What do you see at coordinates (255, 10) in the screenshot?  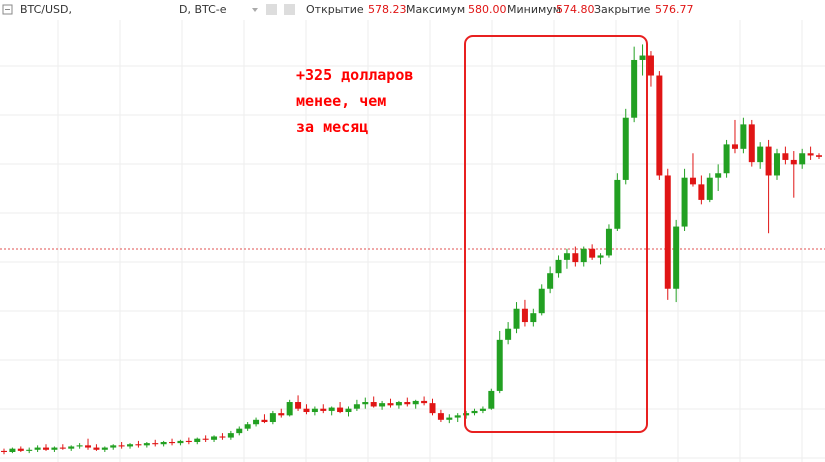 I see `dropdown-icon` at bounding box center [255, 10].